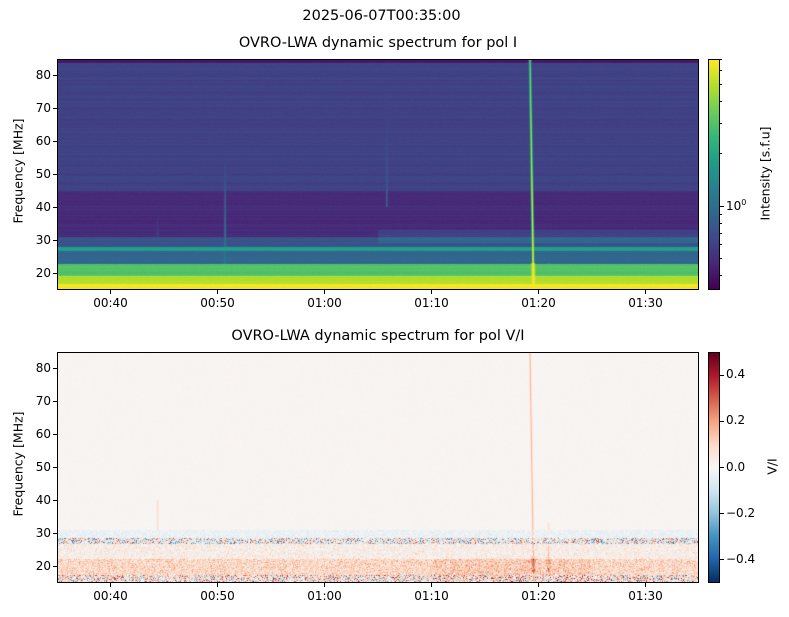 The height and width of the screenshot is (617, 789). I want to click on pol-i-title: OVRO-LWA dynamic spectrum for pol I, so click(378, 43).